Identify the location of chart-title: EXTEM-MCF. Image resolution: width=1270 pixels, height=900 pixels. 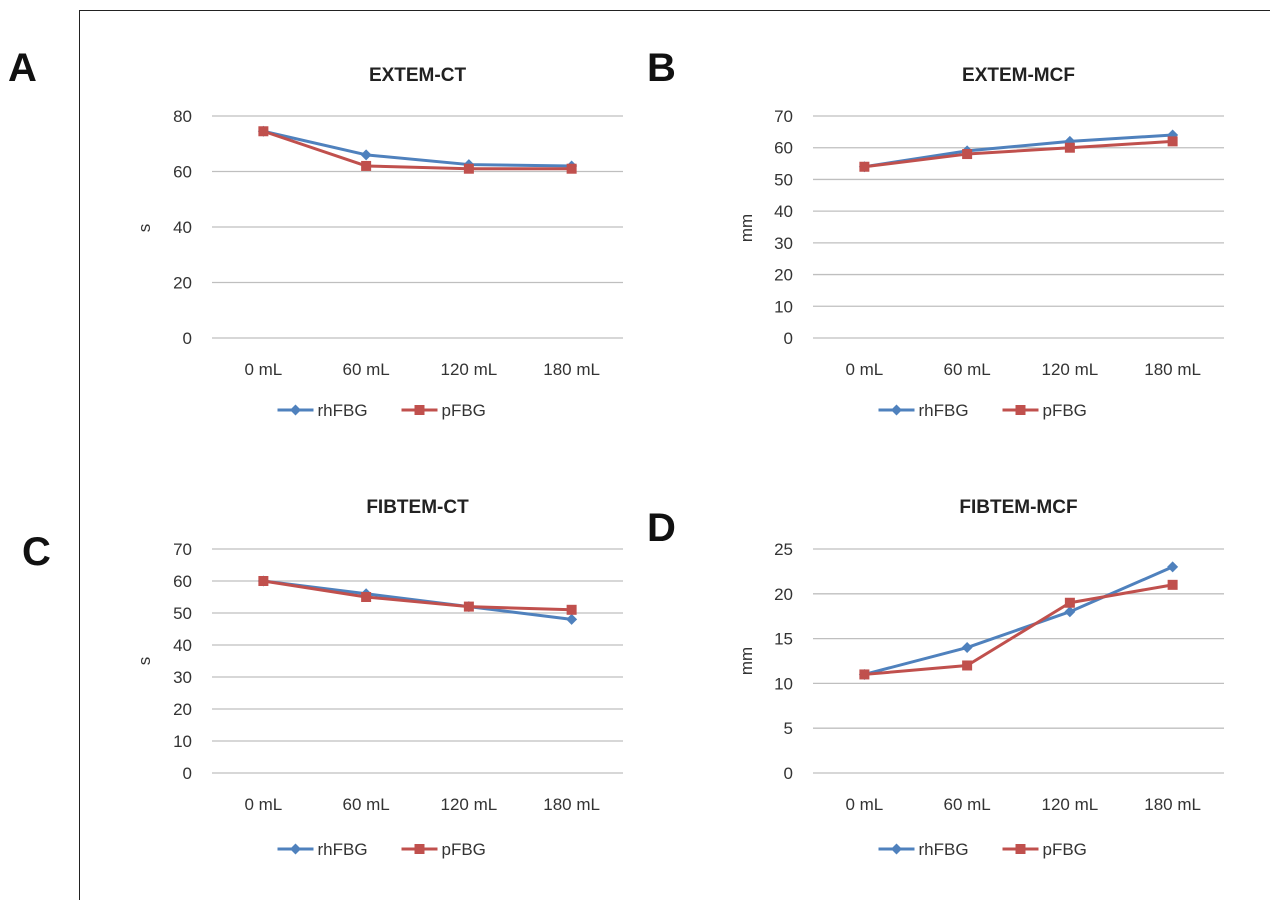
(1018, 75).